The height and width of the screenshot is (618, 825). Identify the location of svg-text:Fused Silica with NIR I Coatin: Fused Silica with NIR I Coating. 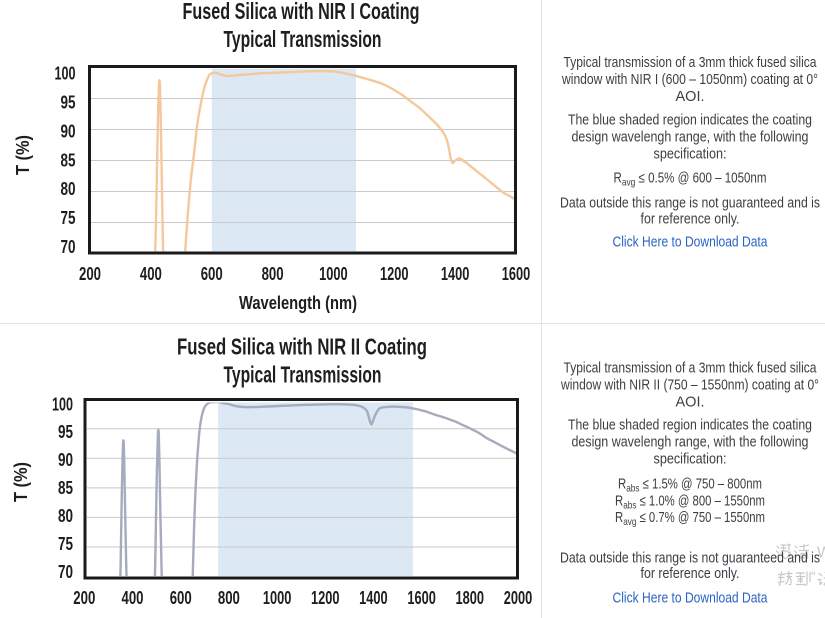
(301, 12).